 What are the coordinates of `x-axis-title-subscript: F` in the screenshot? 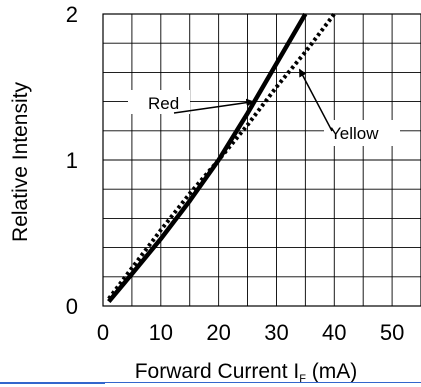 It's located at (302, 379).